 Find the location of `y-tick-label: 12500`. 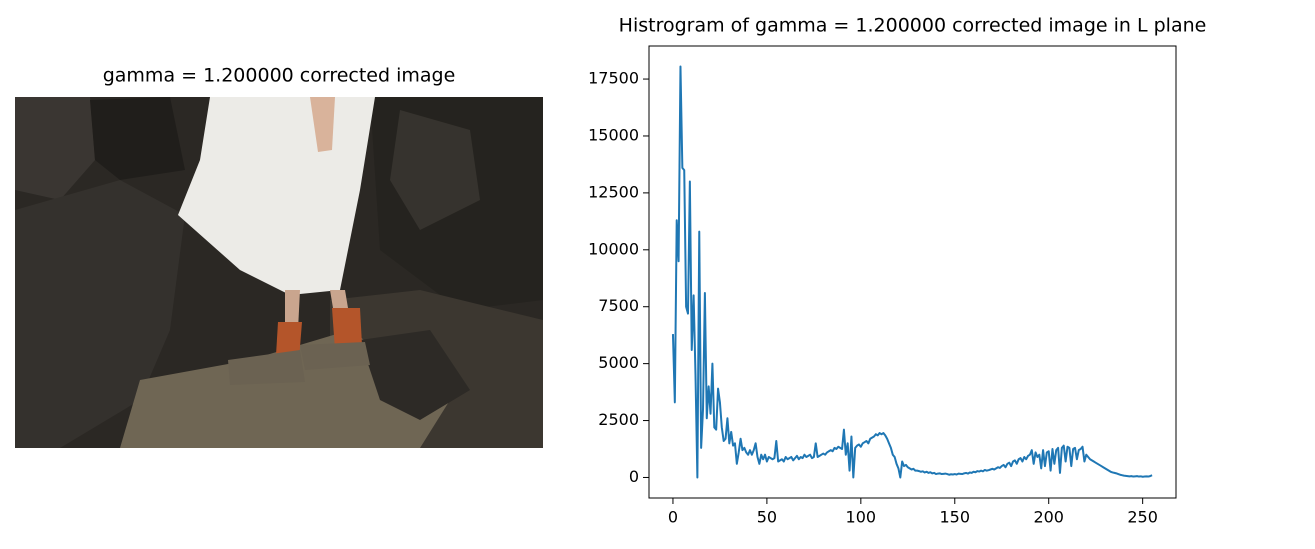

y-tick-label: 12500 is located at coordinates (613, 191).